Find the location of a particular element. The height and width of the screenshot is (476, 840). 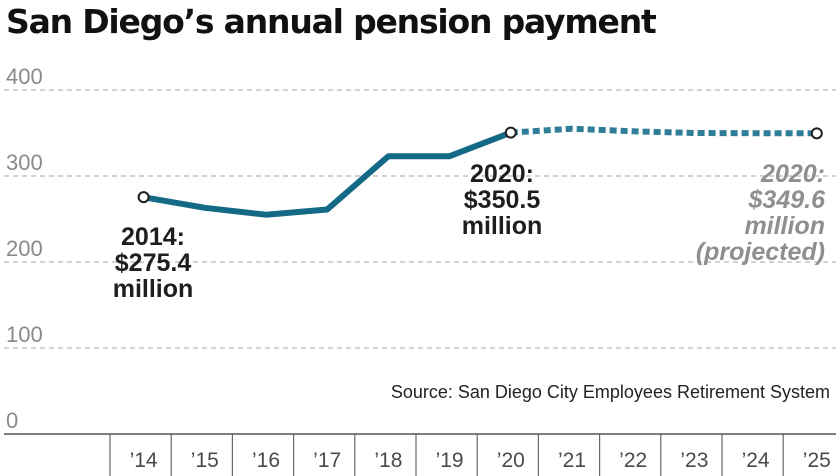

y-tick-label: 200 is located at coordinates (24, 248).